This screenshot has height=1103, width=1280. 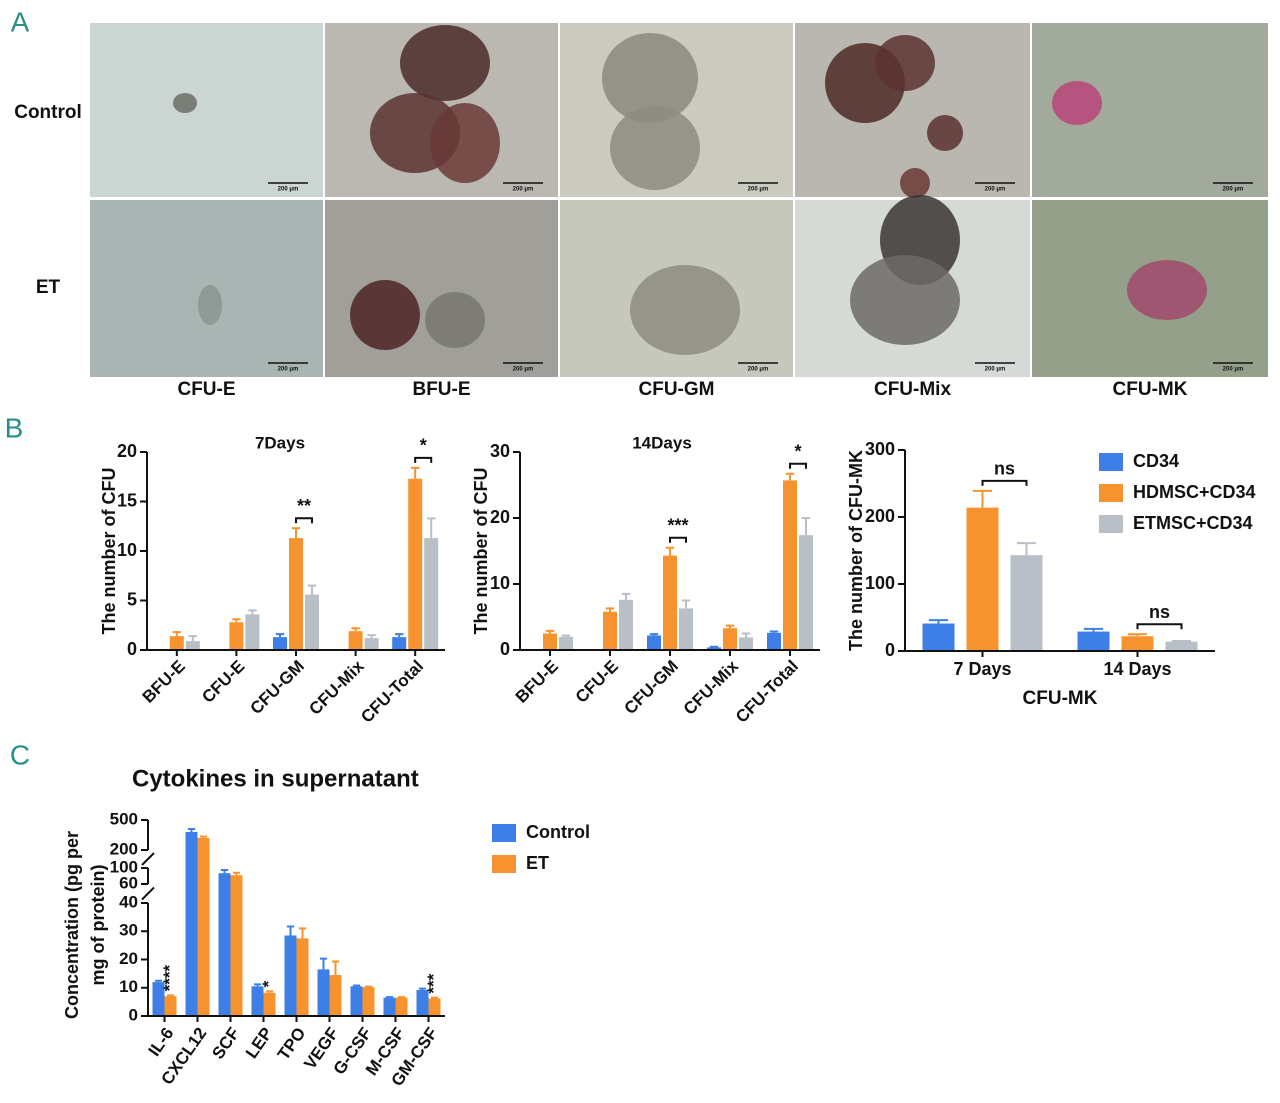 I want to click on y-tick-label: 300, so click(x=880, y=449).